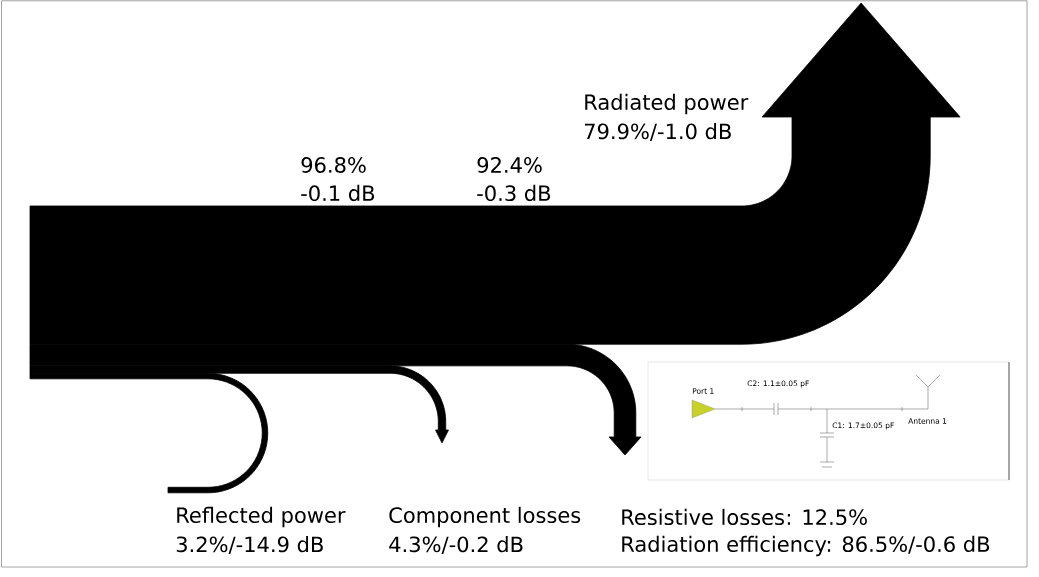  Describe the element at coordinates (338, 193) in the screenshot. I see `text: -0.1 dB` at that location.